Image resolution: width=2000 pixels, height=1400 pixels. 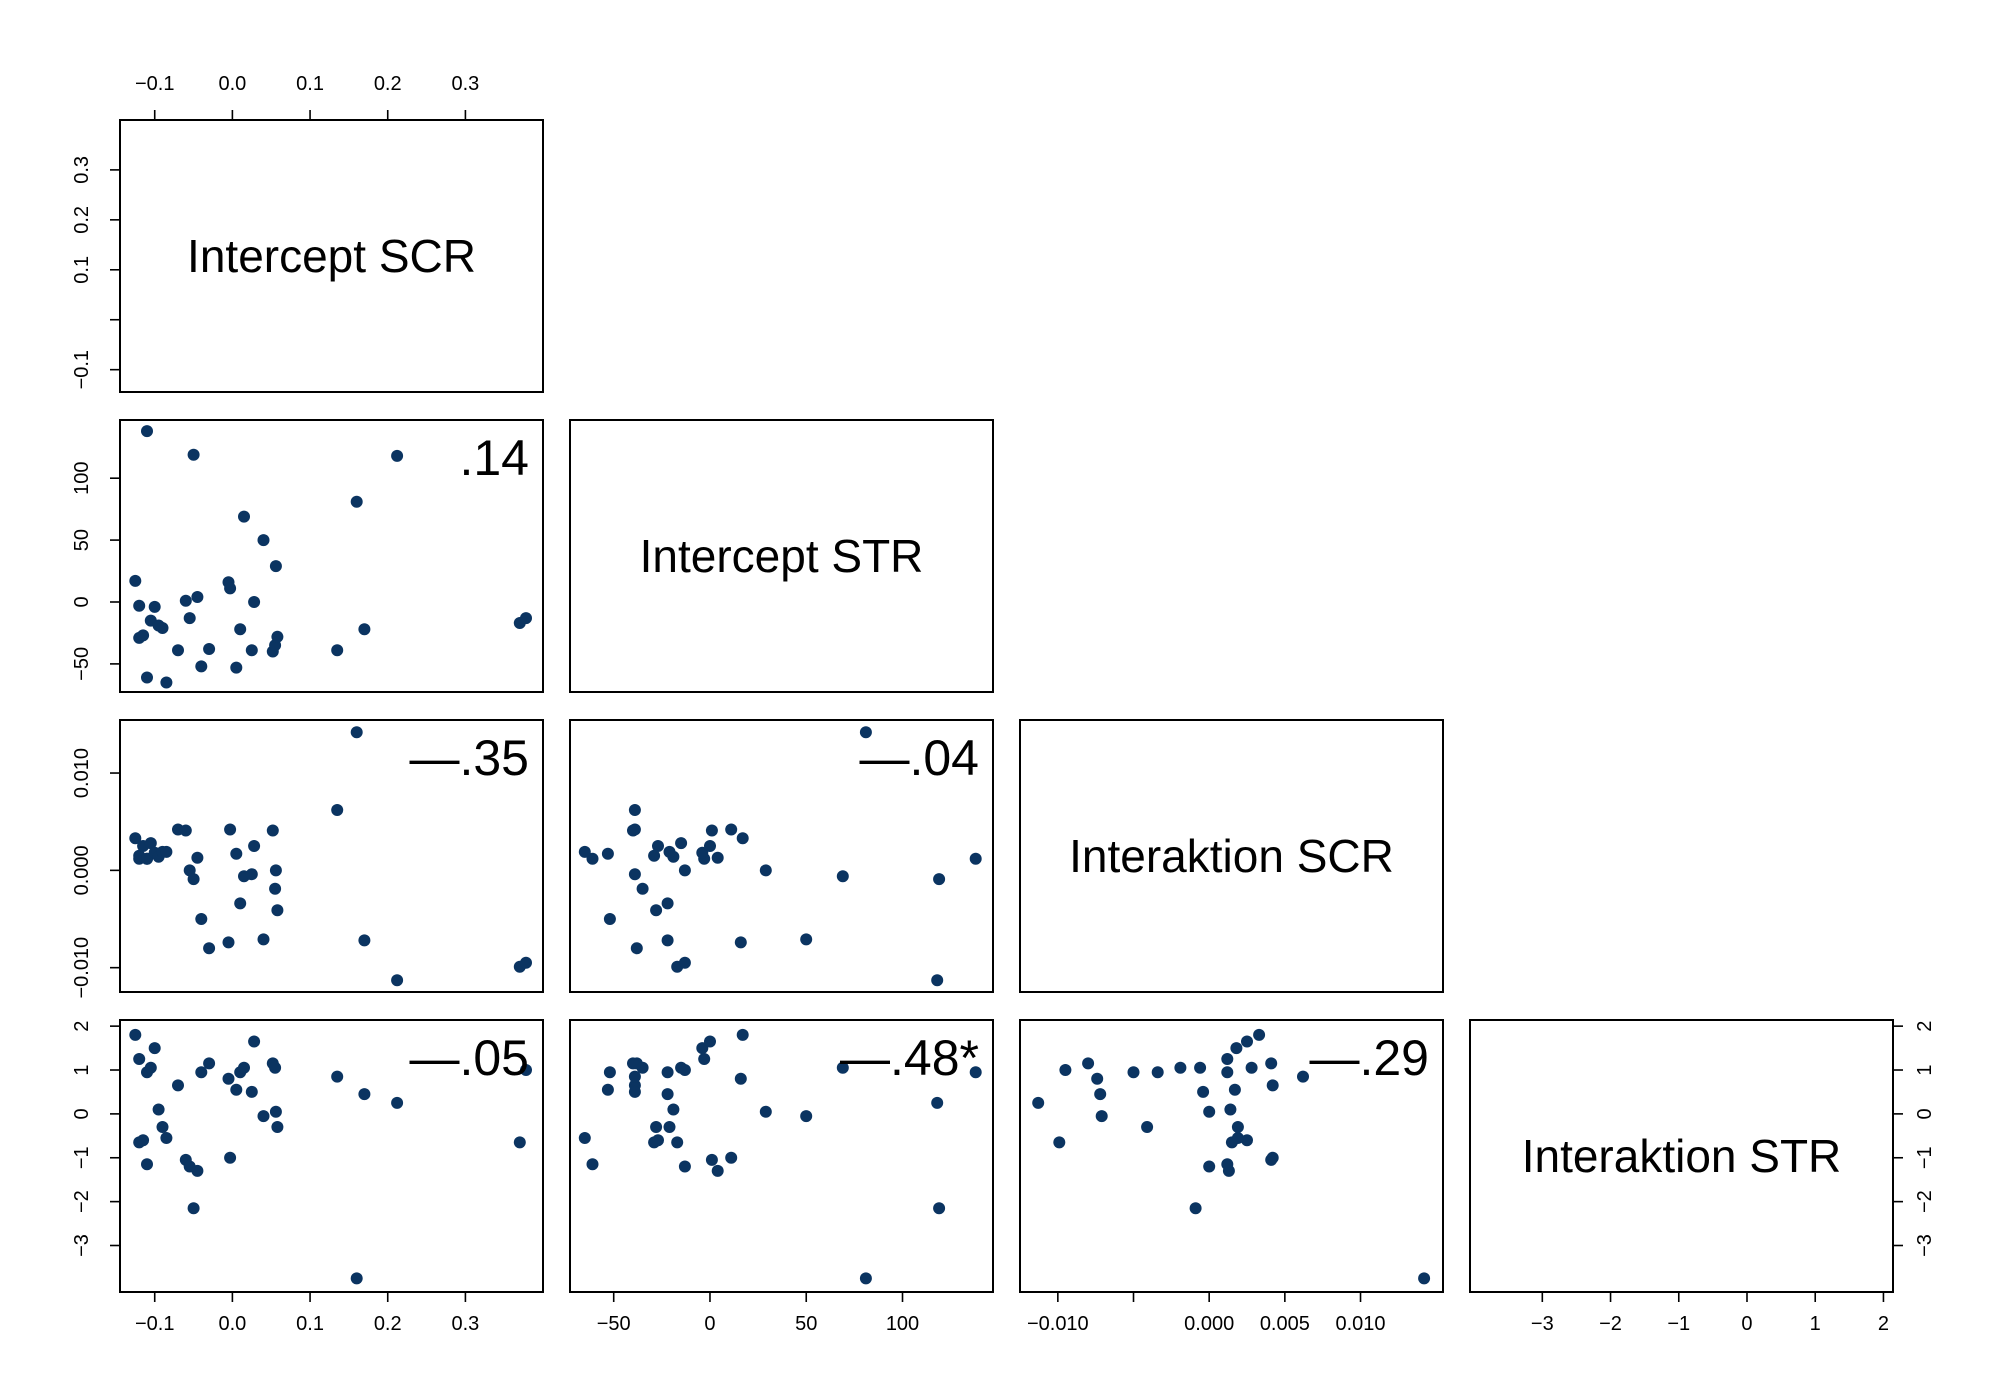 What do you see at coordinates (1209, 1324) in the screenshot?
I see `bottom-axis-tick-label: 0.000` at bounding box center [1209, 1324].